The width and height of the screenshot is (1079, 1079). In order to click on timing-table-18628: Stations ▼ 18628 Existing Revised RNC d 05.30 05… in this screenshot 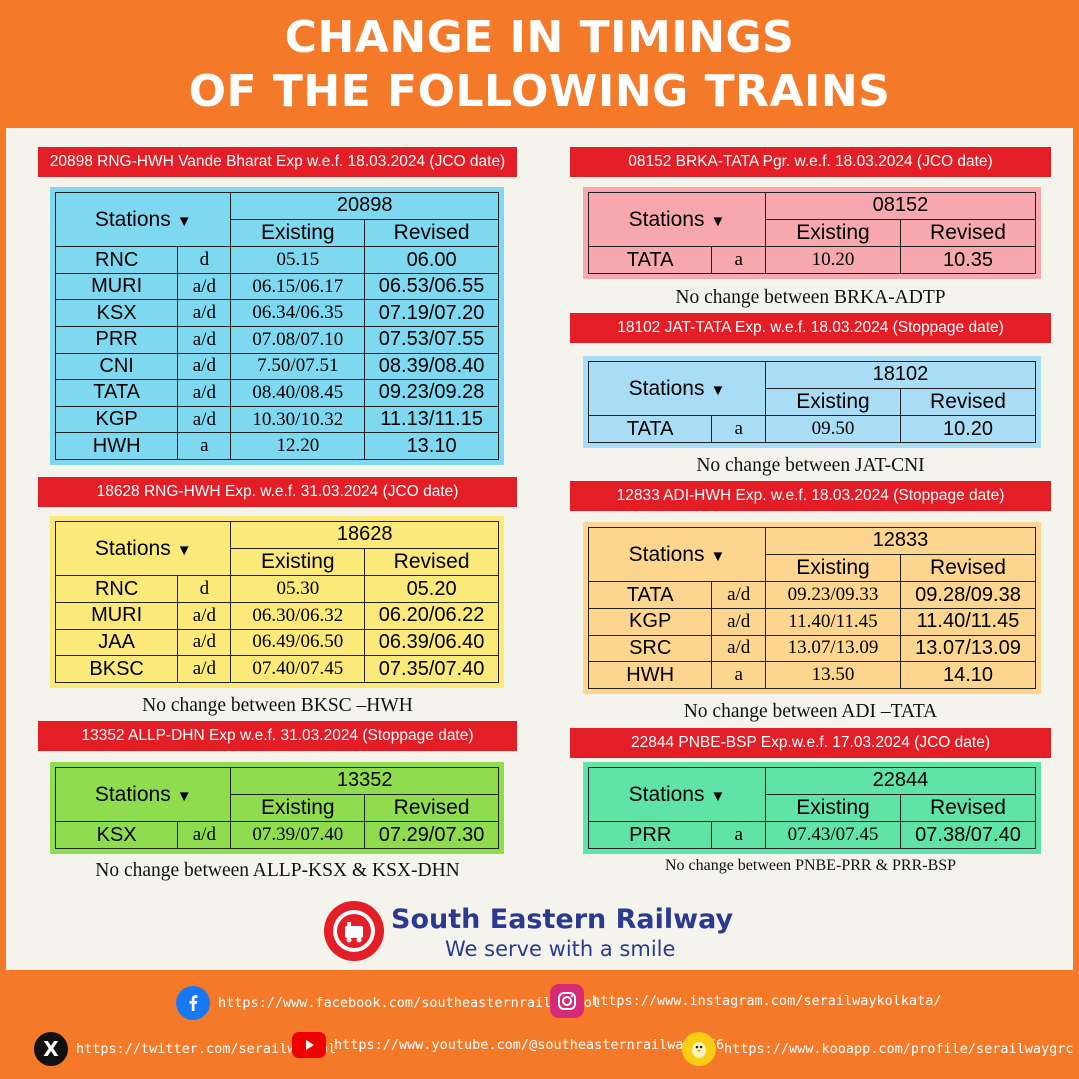, I will do `click(277, 602)`.